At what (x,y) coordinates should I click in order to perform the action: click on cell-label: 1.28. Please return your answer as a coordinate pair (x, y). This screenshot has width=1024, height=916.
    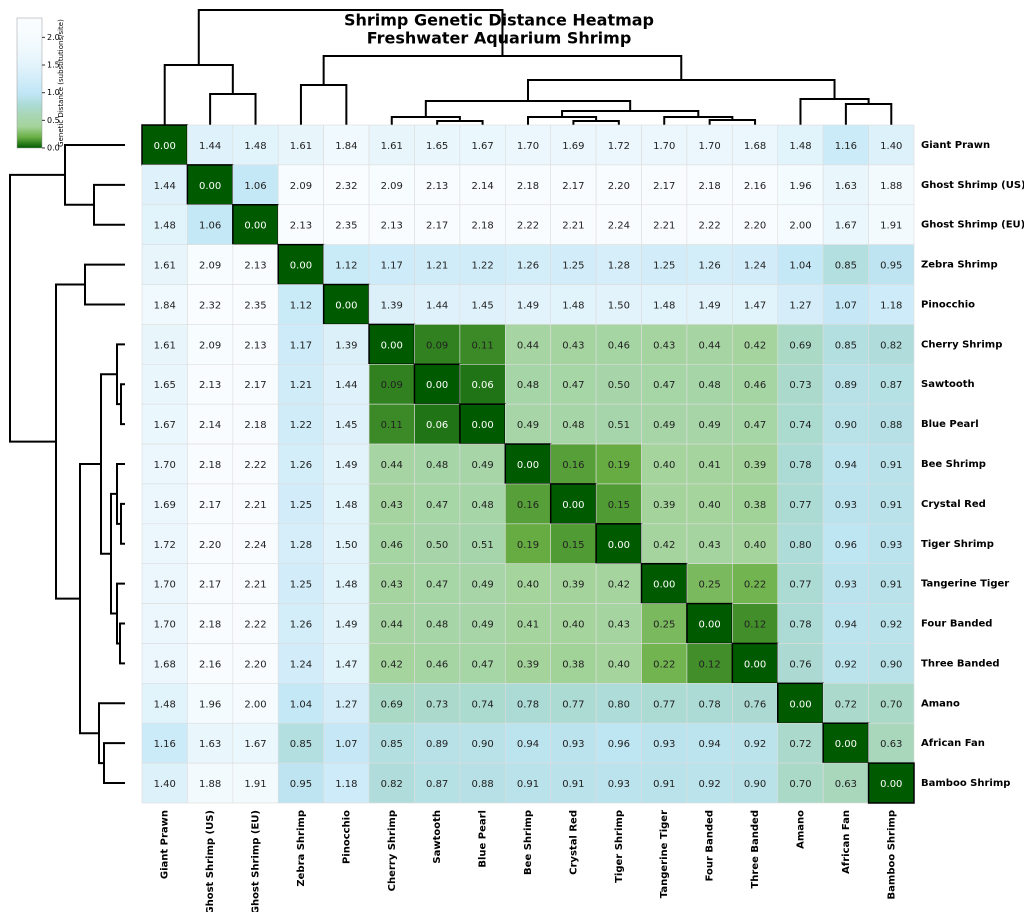
    Looking at the image, I should click on (301, 545).